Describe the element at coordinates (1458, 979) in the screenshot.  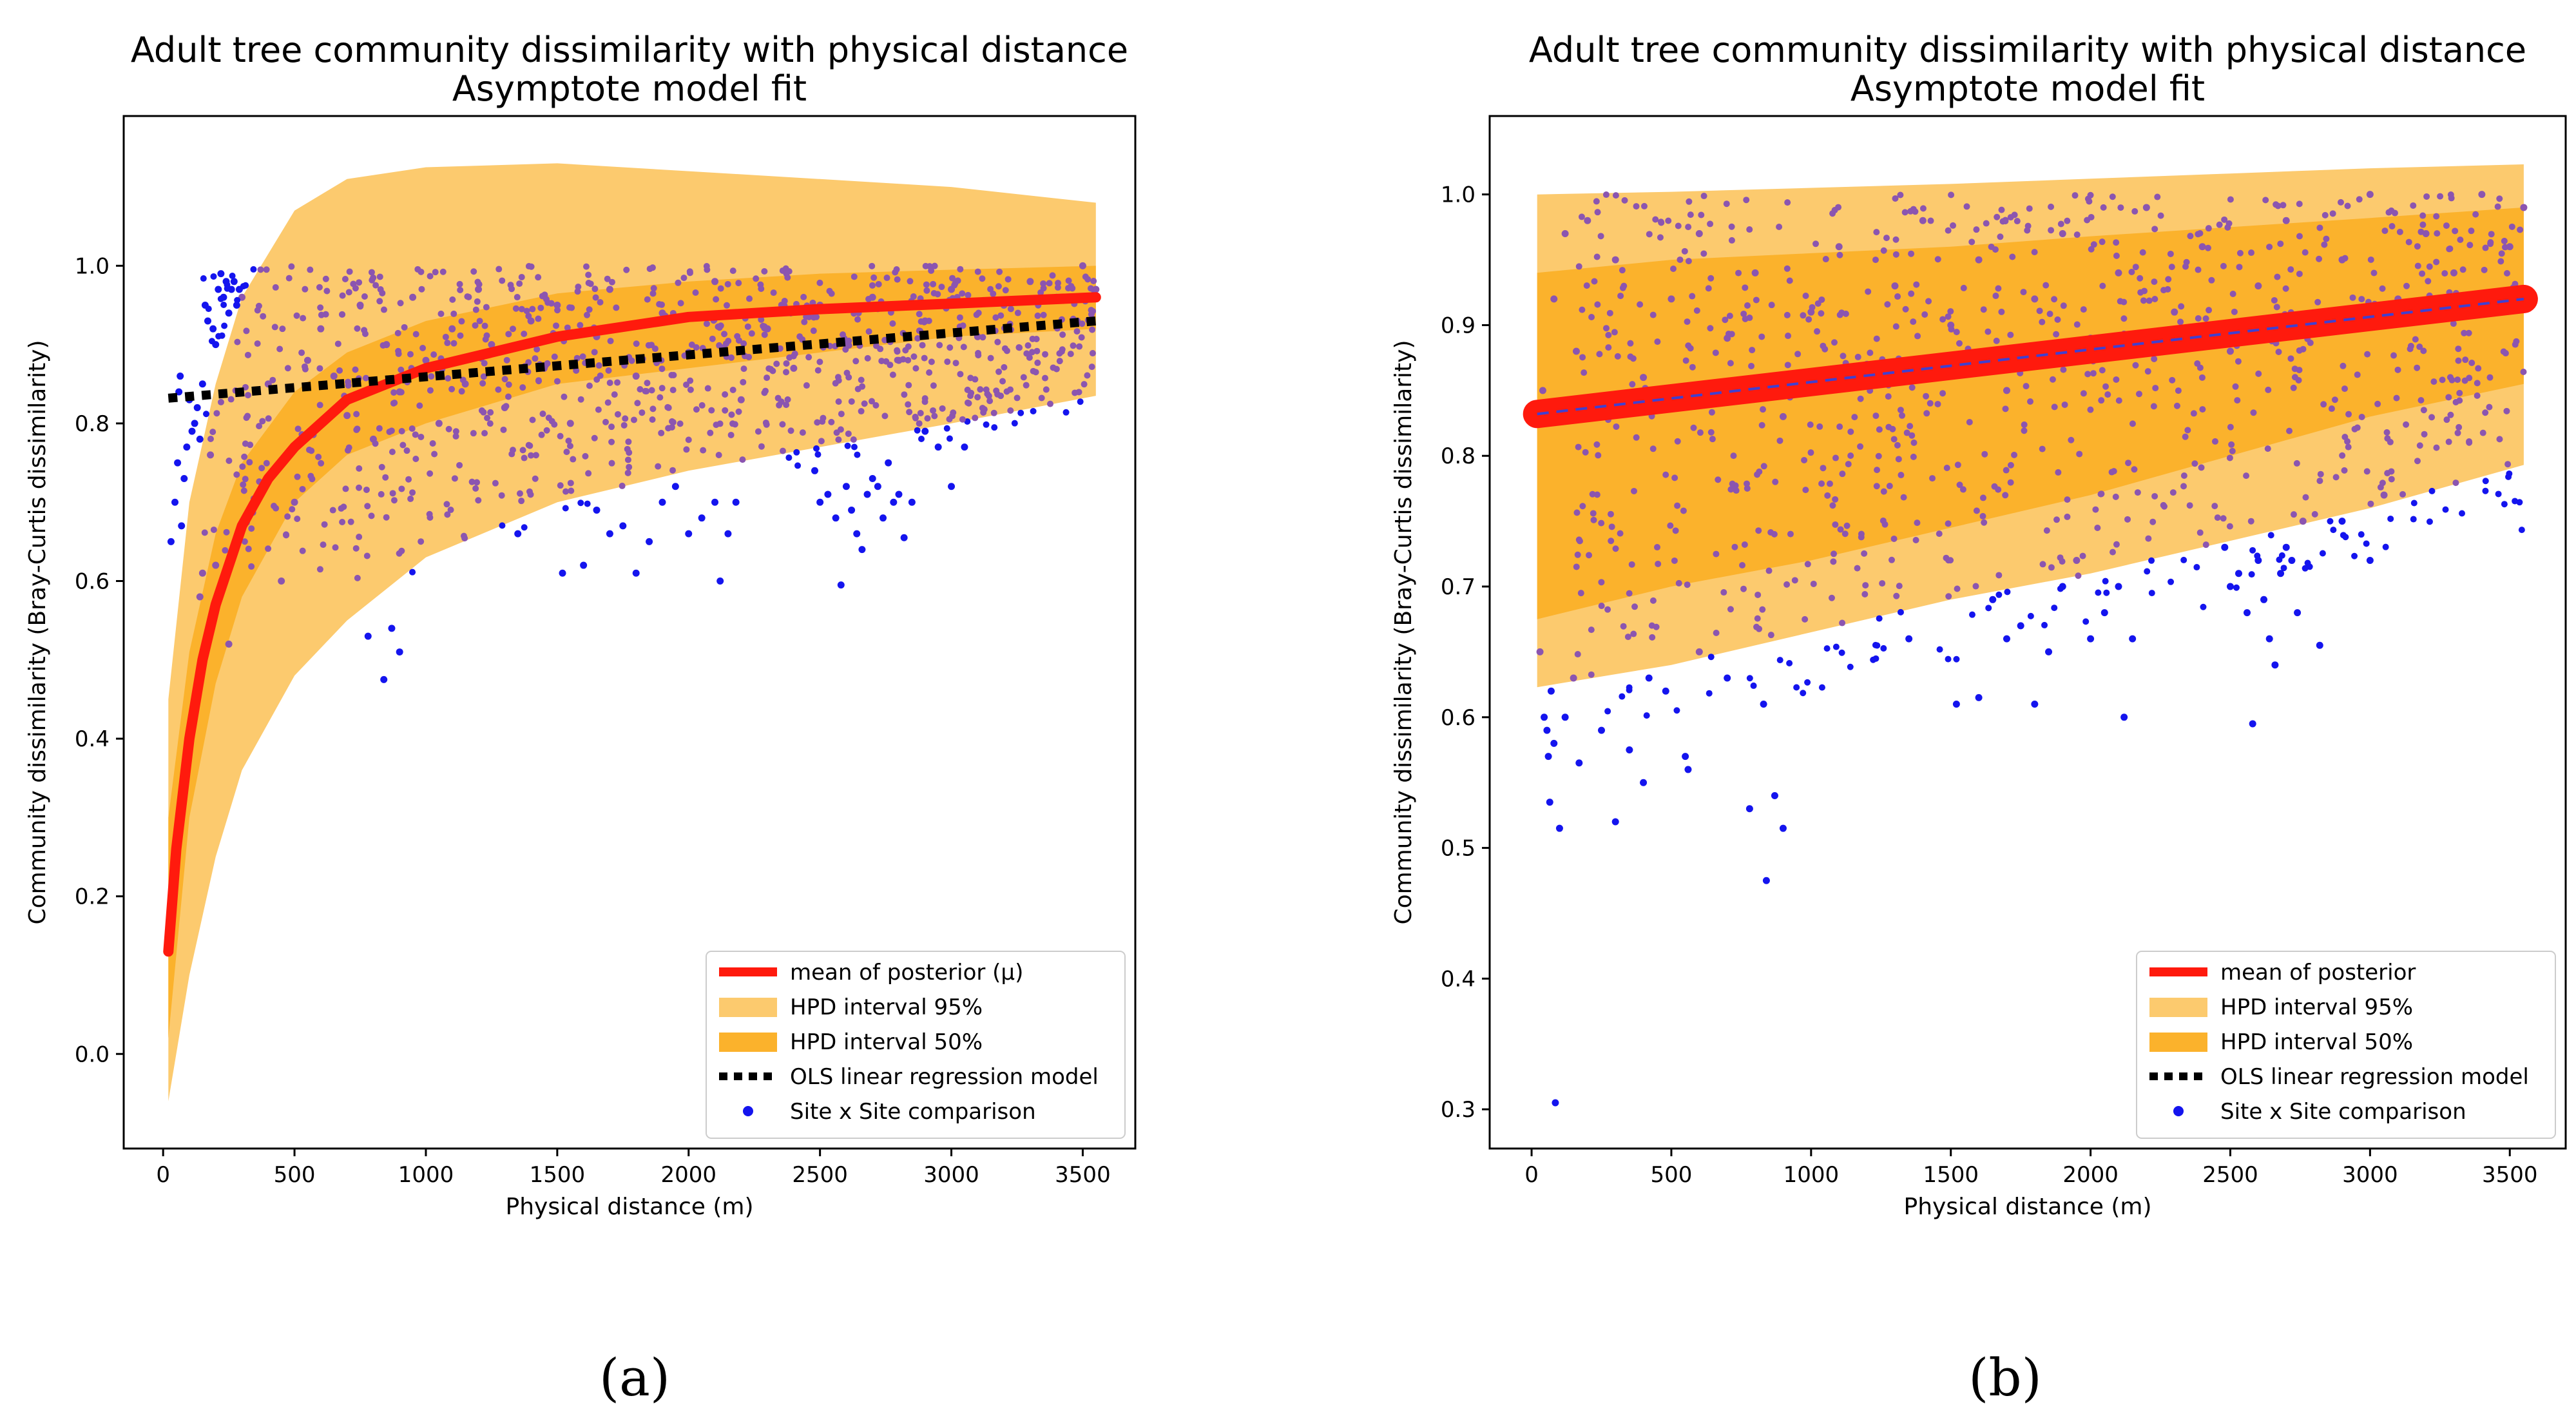
I see `y-tick-label: 0.4` at that location.